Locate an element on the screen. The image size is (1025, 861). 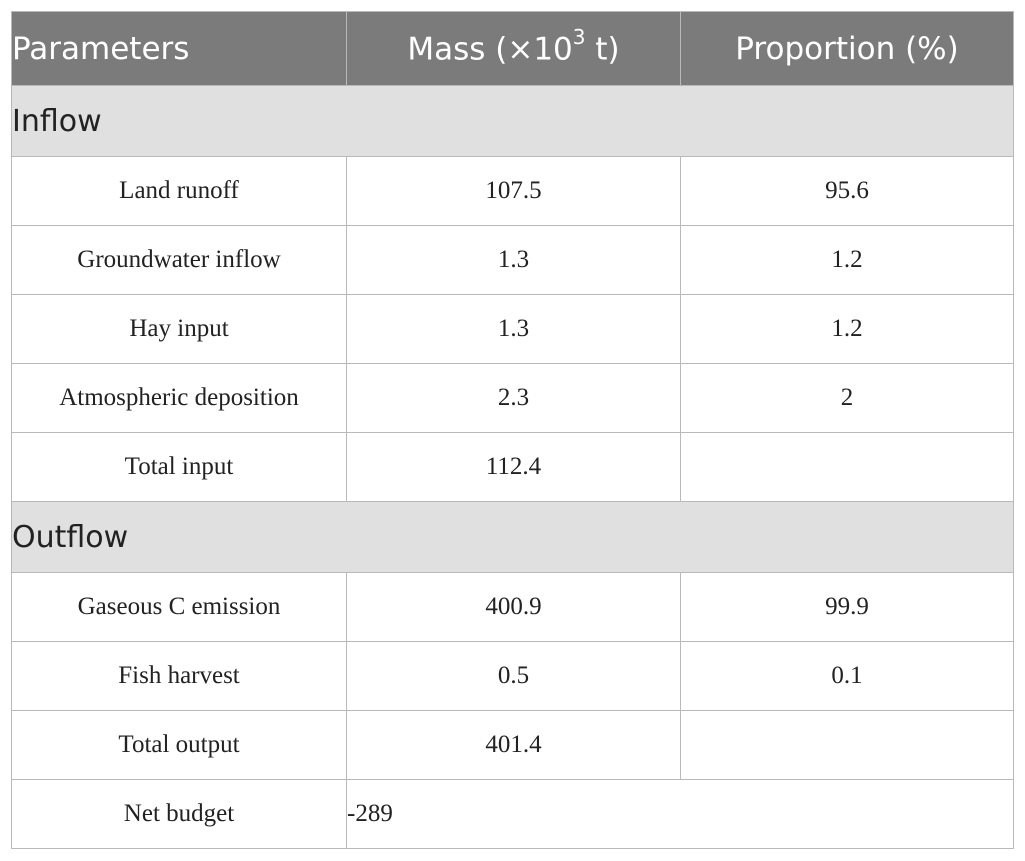
header-mass-suffix: t) is located at coordinates (602, 49).